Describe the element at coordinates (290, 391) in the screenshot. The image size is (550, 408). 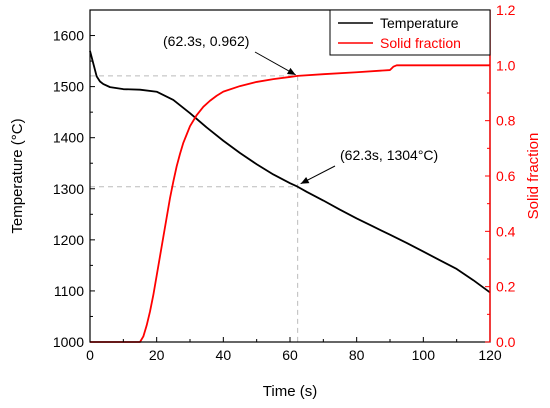
I see `x-axis-title: Time (s)` at that location.